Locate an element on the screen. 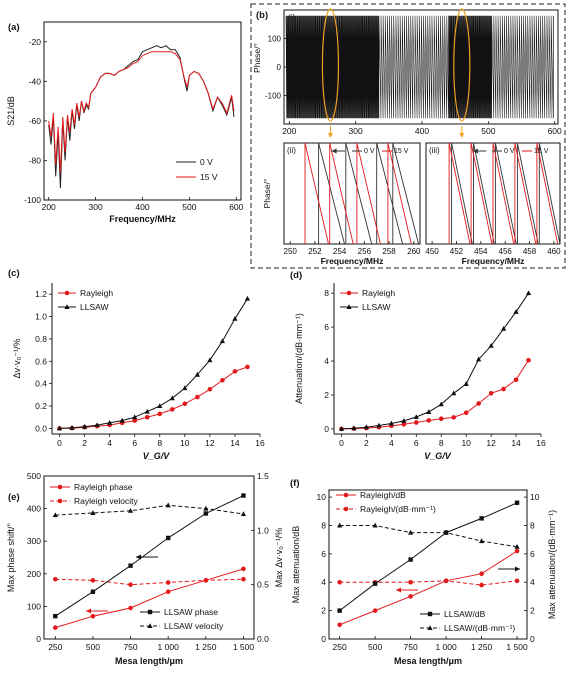  y-tick-label: 4 is located at coordinates (323, 582).